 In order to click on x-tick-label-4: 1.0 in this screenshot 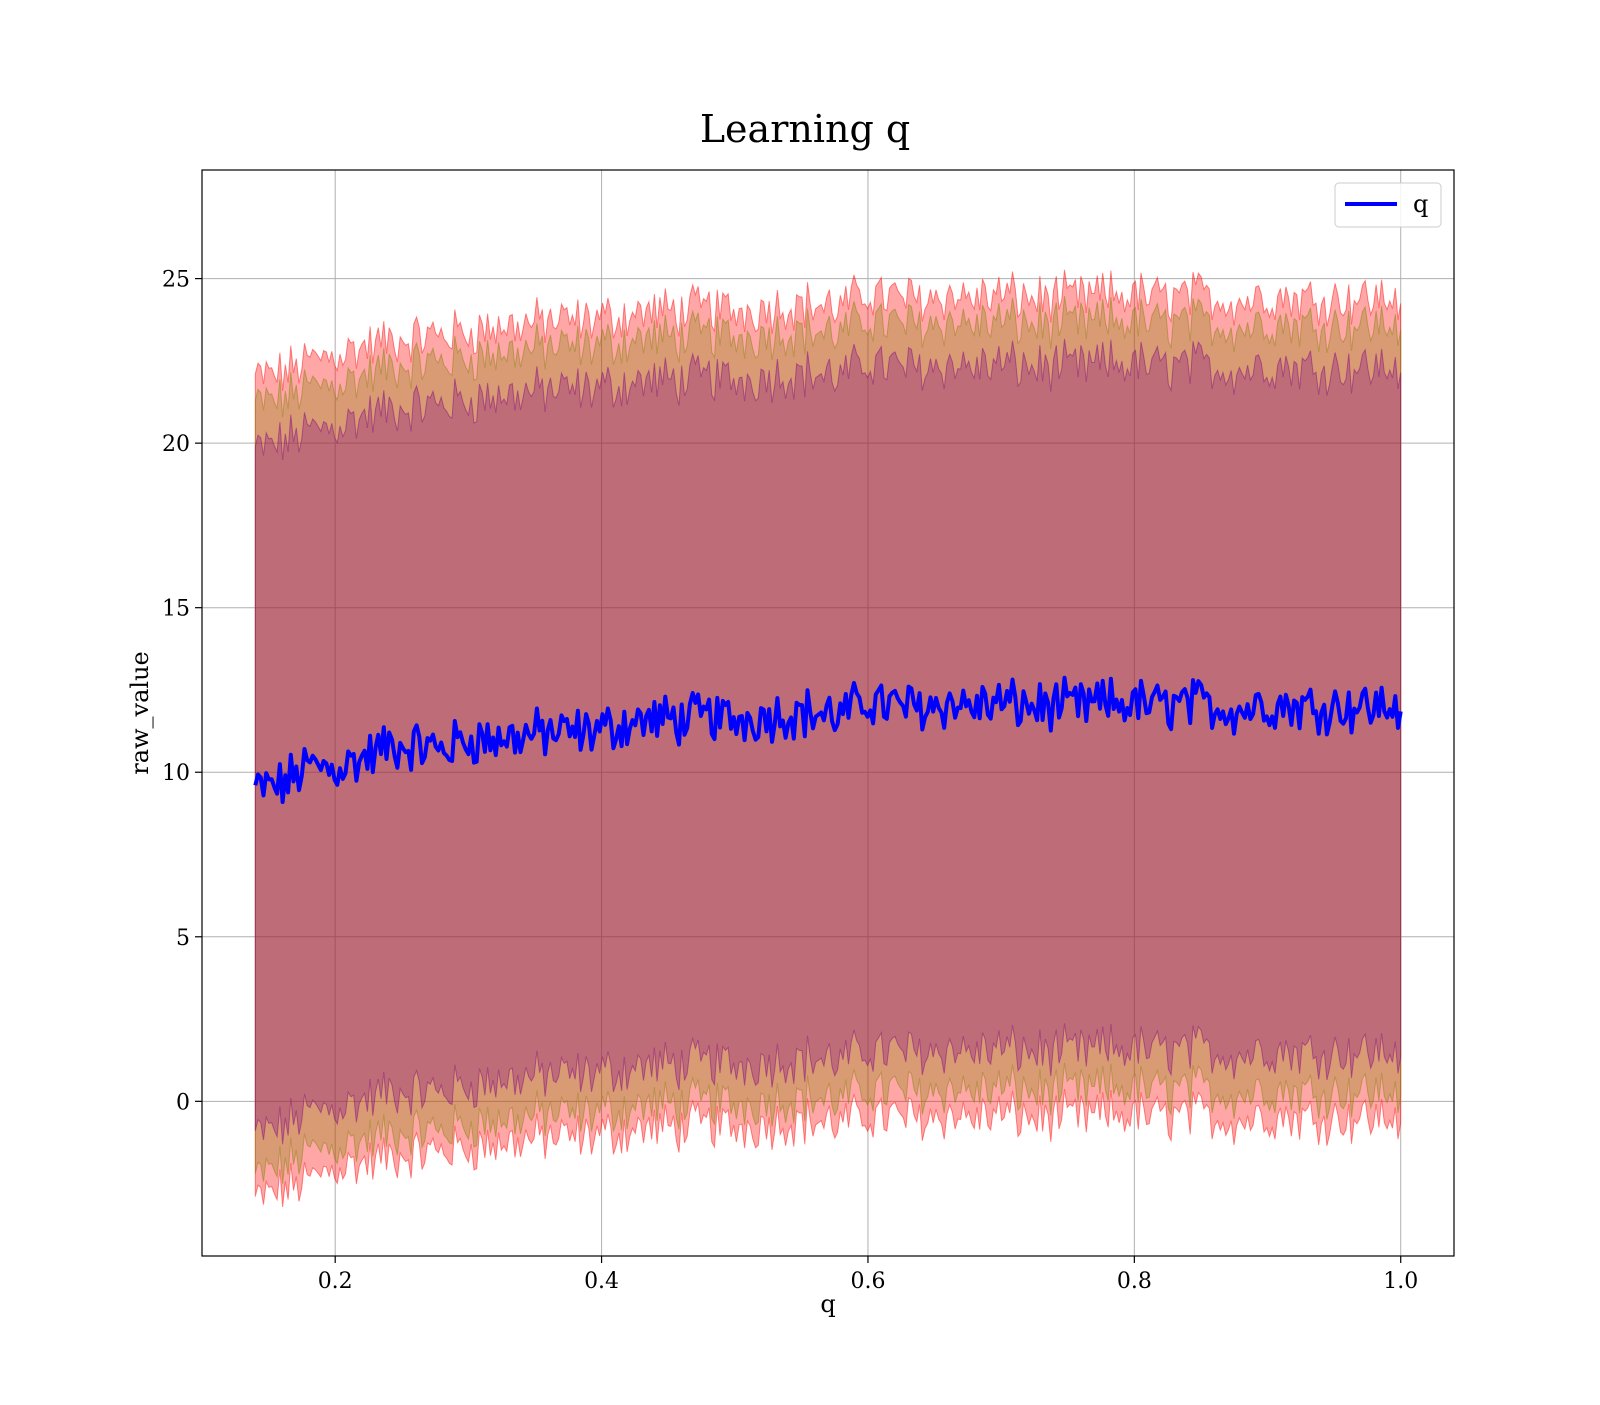, I will do `click(1400, 1281)`.